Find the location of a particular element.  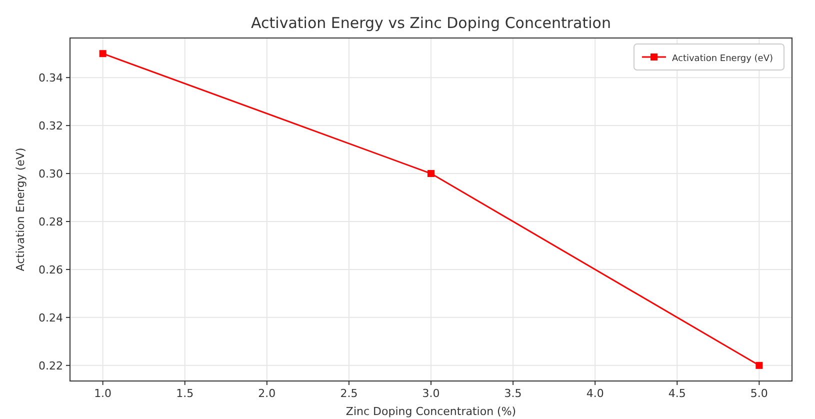

y-tick-label: 0.32 is located at coordinates (50, 126).